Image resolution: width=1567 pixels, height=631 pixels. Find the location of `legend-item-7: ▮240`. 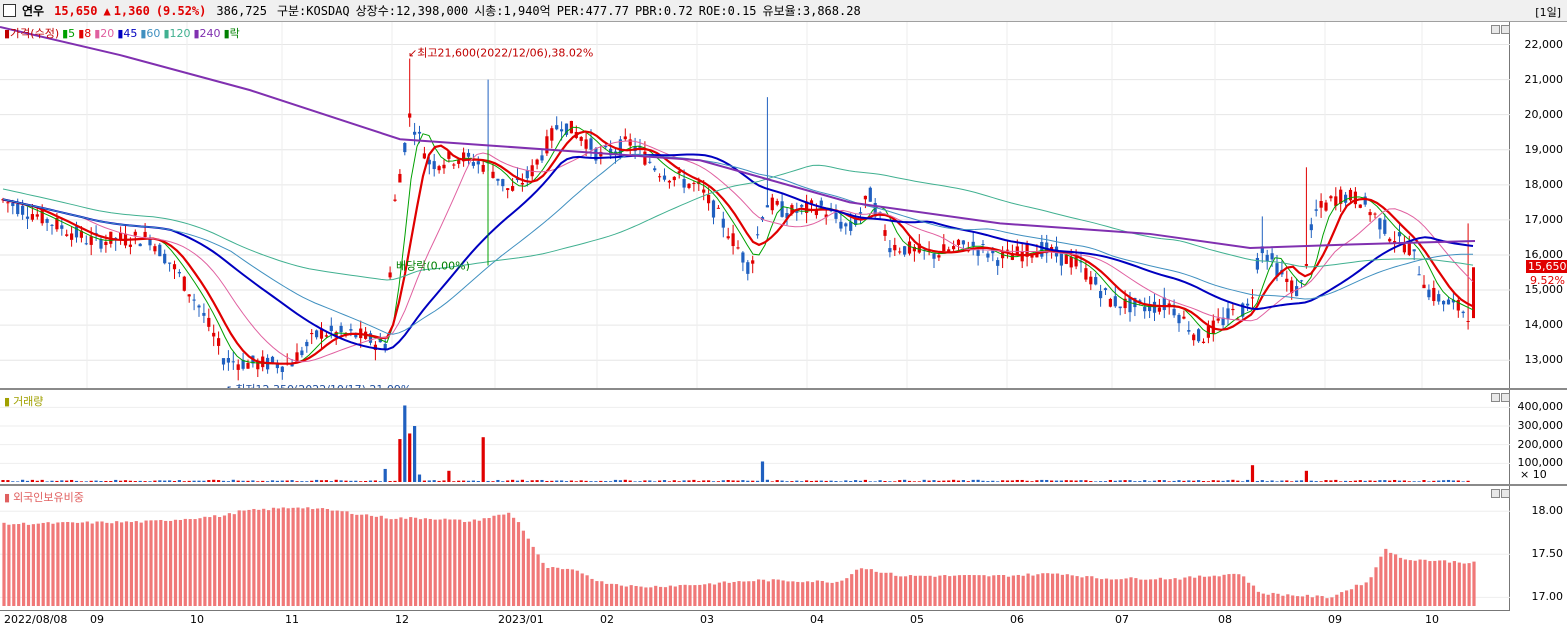

legend-item-7: ▮240 is located at coordinates (207, 33).